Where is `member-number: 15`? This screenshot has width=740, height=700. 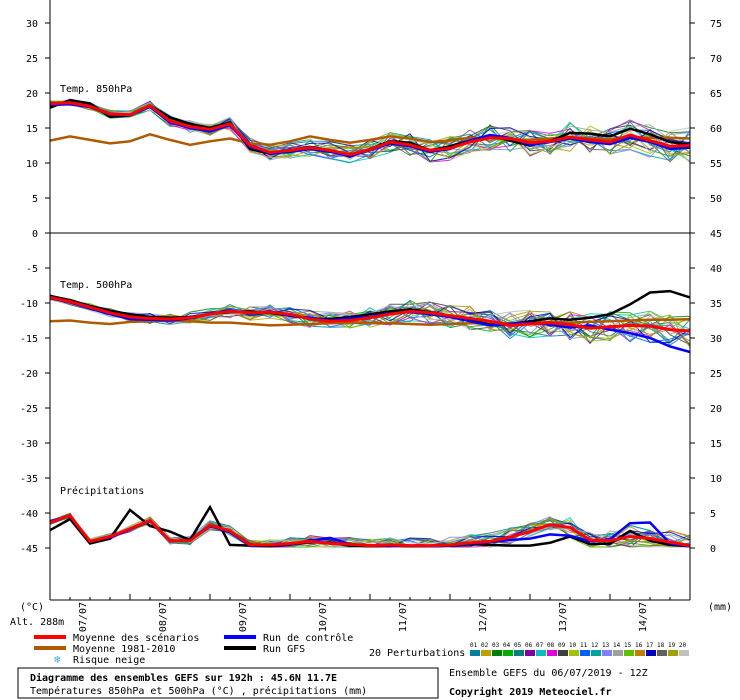 member-number: 15 is located at coordinates (628, 645).